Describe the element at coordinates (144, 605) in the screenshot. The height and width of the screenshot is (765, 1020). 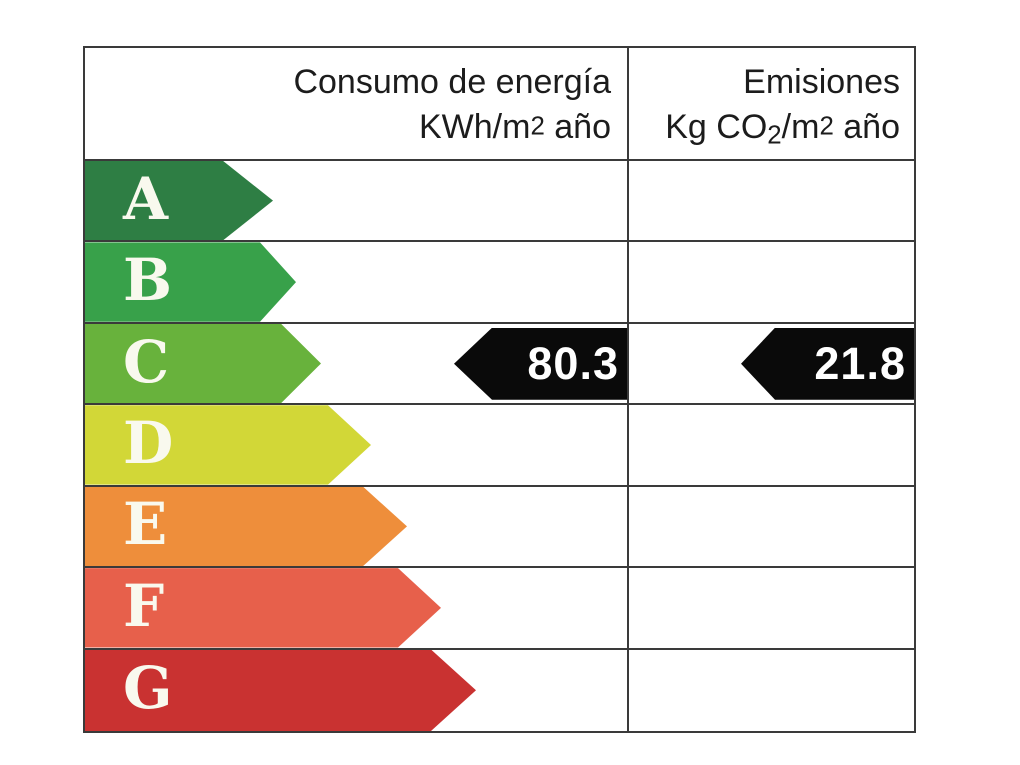
I see `rating-letter-f: F` at that location.